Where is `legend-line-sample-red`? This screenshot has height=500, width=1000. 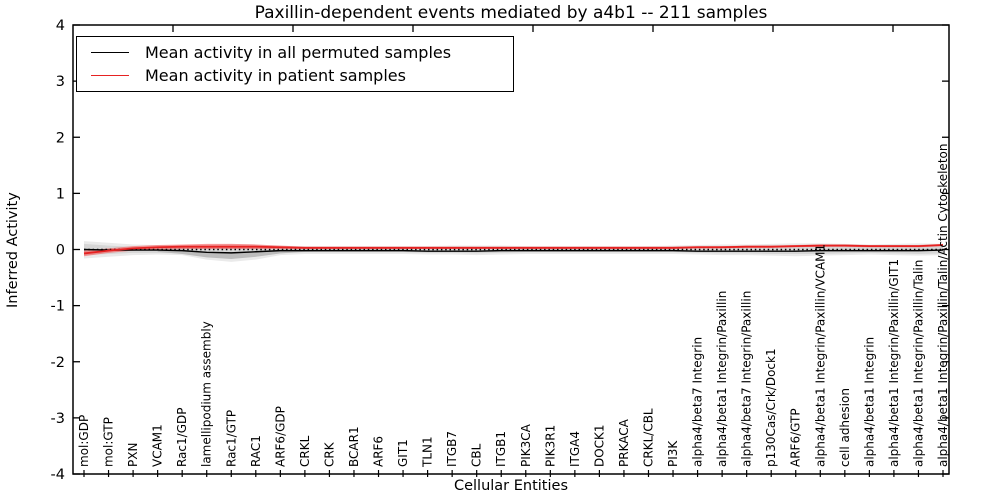
legend-line-sample-red is located at coordinates (110, 75).